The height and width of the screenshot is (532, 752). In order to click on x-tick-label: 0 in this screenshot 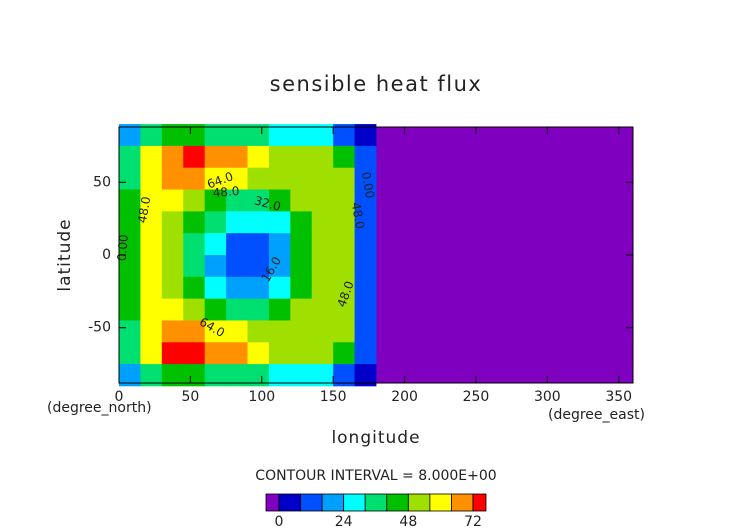, I will do `click(119, 397)`.